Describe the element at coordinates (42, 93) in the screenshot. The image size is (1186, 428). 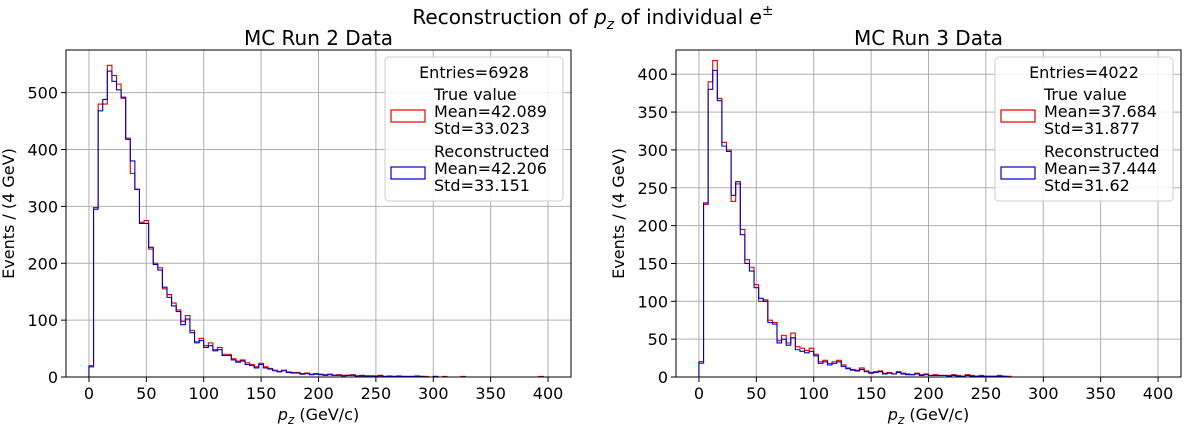
I see `y-tick-label: 500` at that location.